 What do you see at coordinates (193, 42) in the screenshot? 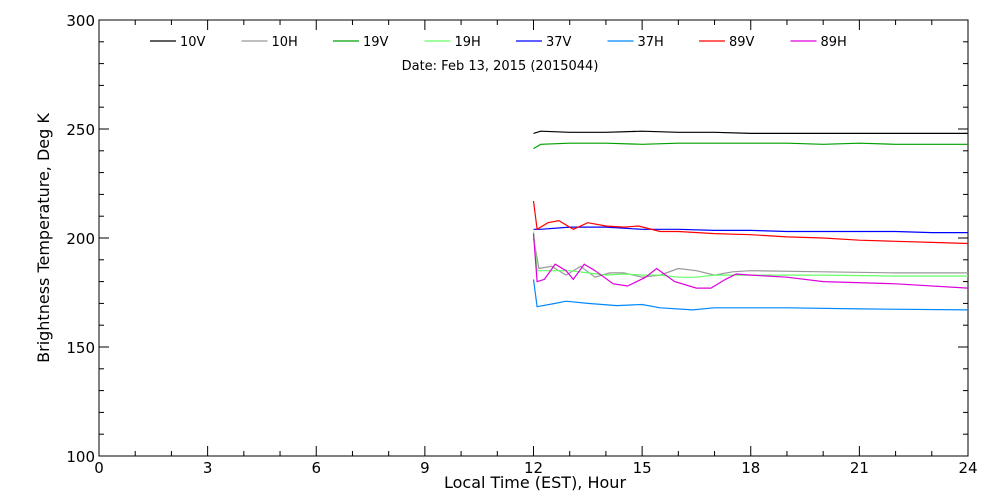
I see `legend-label-10v: 10V` at bounding box center [193, 42].